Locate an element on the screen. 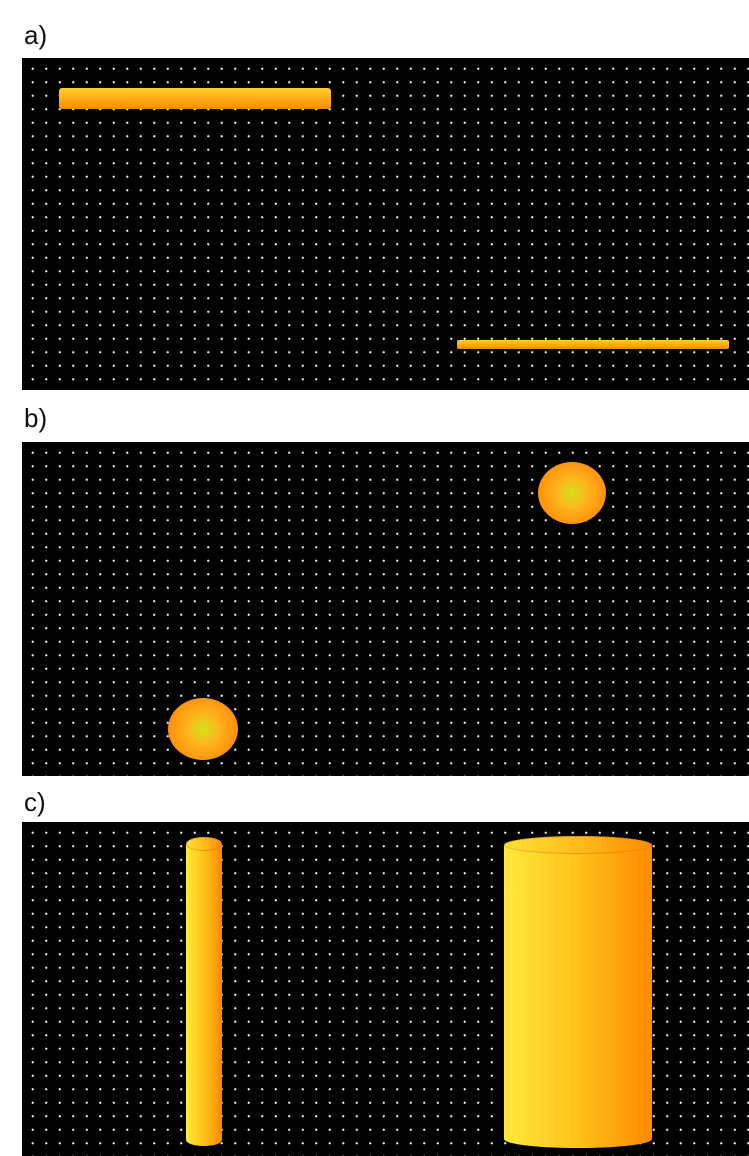 The width and height of the screenshot is (749, 1156). thin-cylinder-top is located at coordinates (204, 844).